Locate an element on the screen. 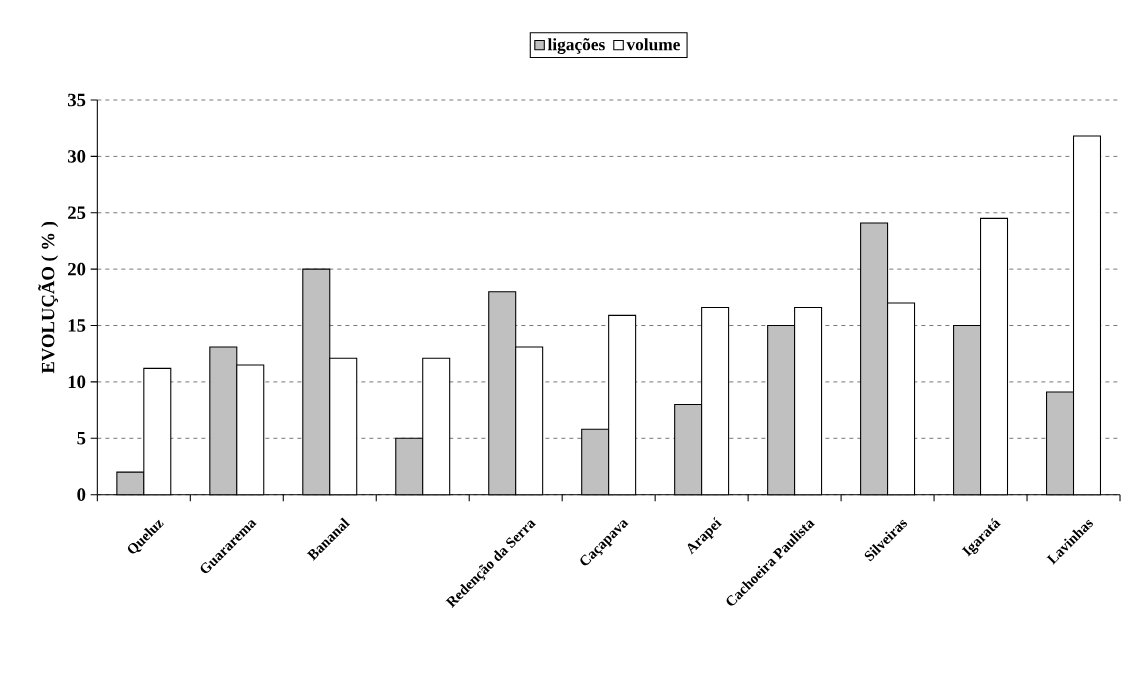 The image size is (1124, 689). y-axis-title: EVOLUÇÃO ( % ) is located at coordinates (48, 297).